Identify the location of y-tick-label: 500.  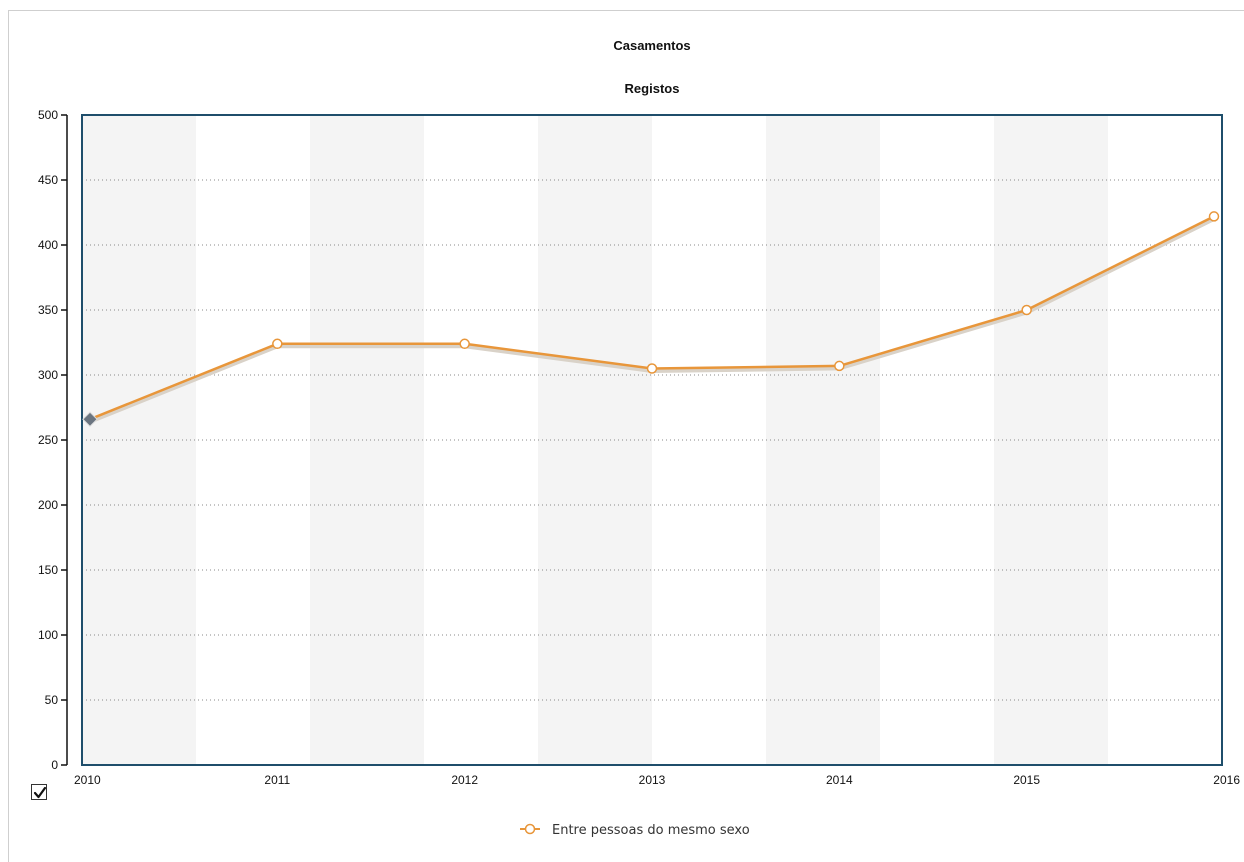
(48, 115).